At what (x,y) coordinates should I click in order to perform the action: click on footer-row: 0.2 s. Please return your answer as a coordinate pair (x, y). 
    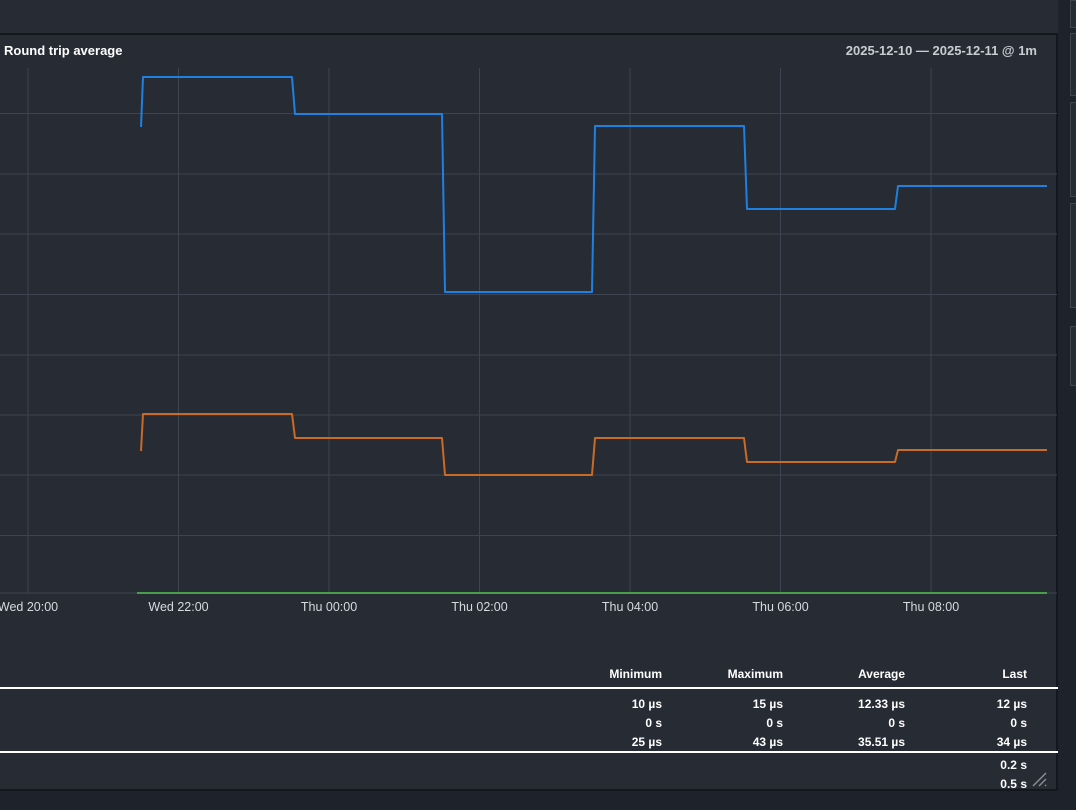
    Looking at the image, I should click on (529, 764).